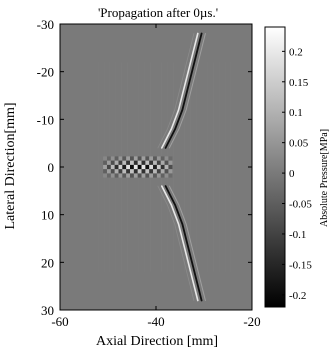  What do you see at coordinates (45, 24) in the screenshot?
I see `y-tick-label: -30` at bounding box center [45, 24].